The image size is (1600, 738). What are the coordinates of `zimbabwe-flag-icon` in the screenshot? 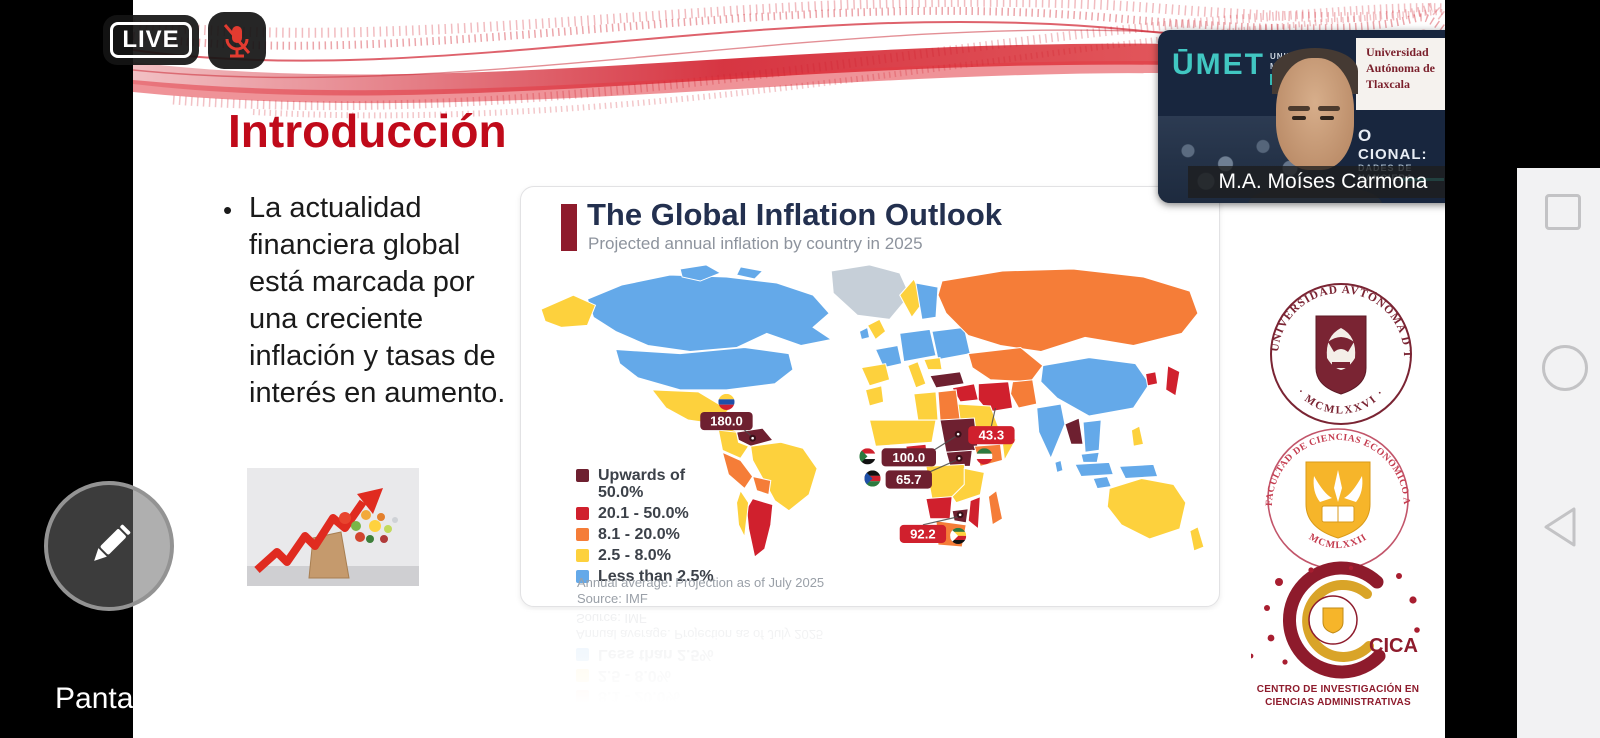 It's located at (958, 535).